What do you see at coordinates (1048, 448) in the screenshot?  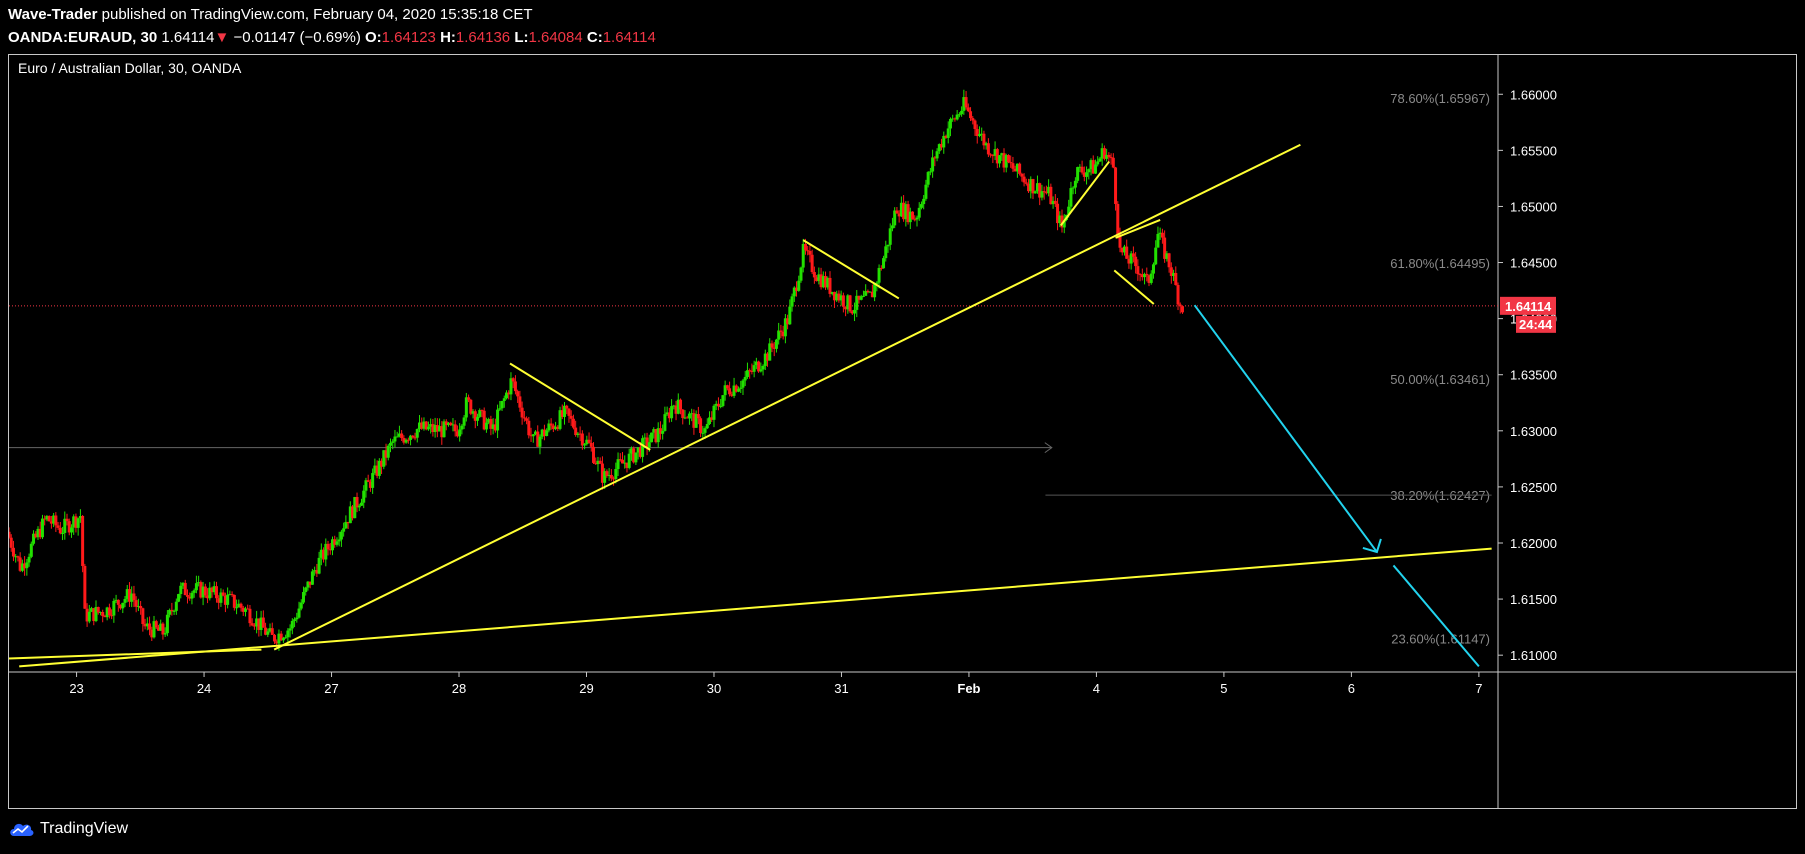 I see `horizontal-ray-arrow` at bounding box center [1048, 448].